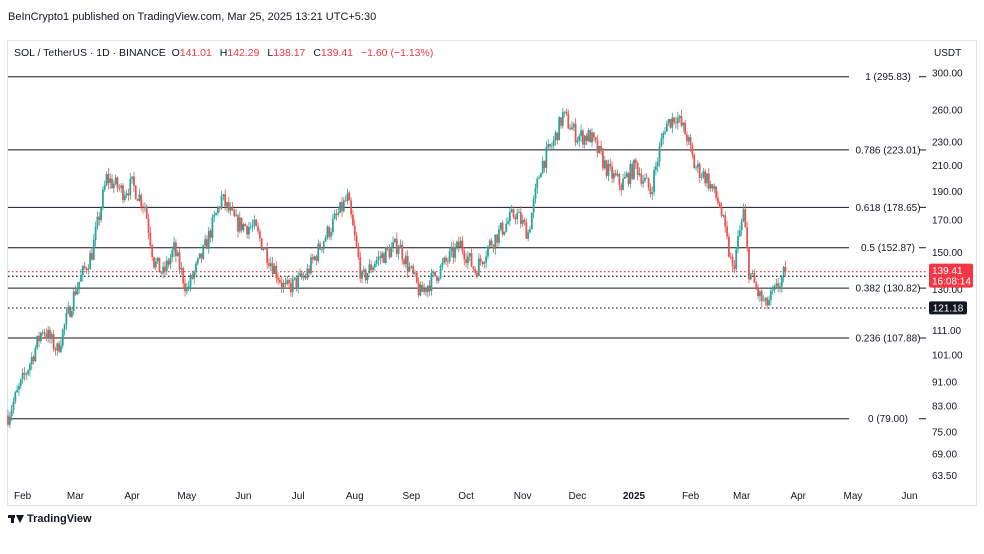 The height and width of the screenshot is (554, 984). What do you see at coordinates (270, 53) in the screenshot?
I see `legend-low-label: L` at bounding box center [270, 53].